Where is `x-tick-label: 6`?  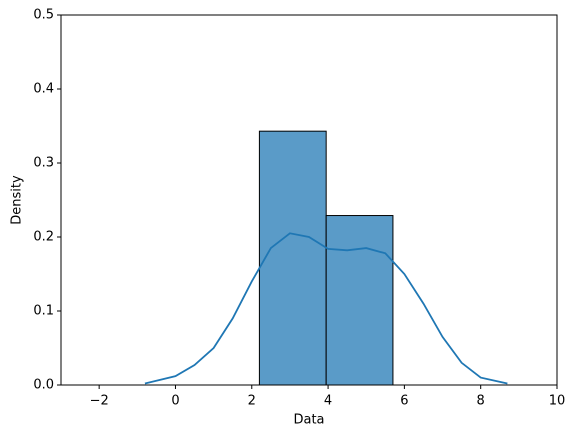
x-tick-label: 6 is located at coordinates (404, 401).